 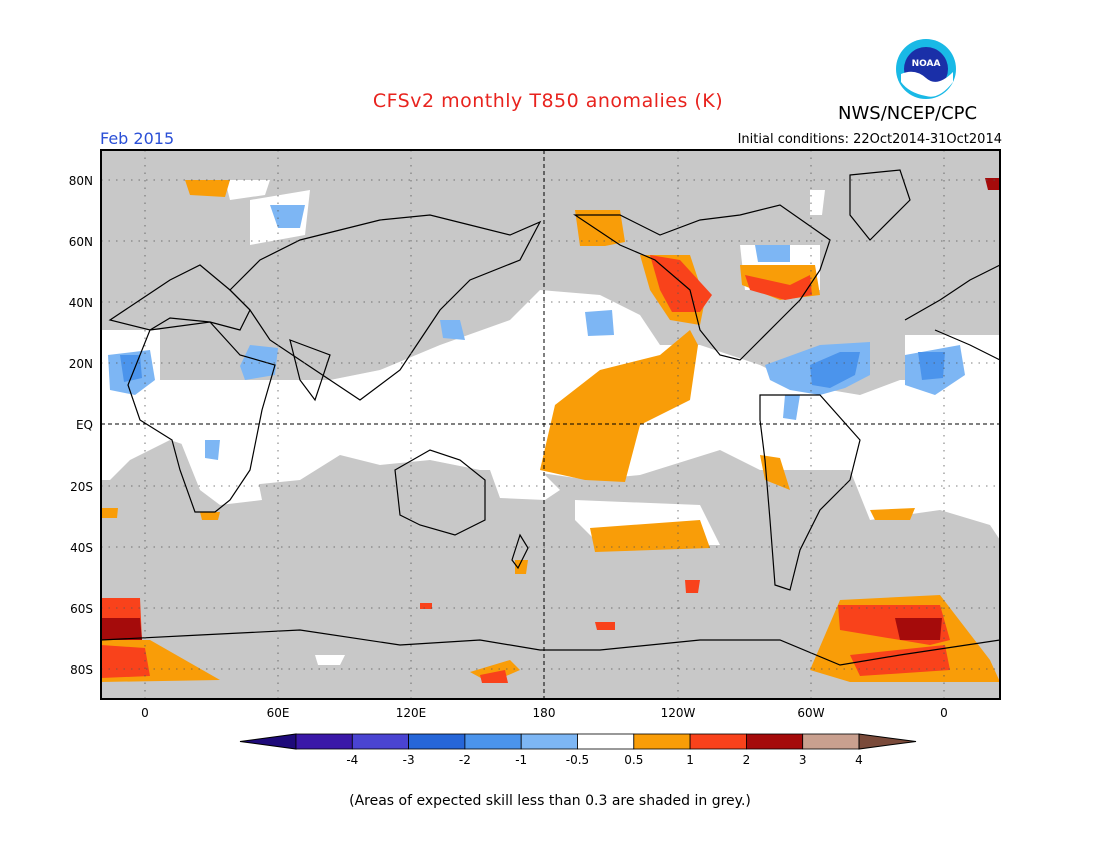 I want to click on agency-label: NWS/NCEP/CPC, so click(x=908, y=113).